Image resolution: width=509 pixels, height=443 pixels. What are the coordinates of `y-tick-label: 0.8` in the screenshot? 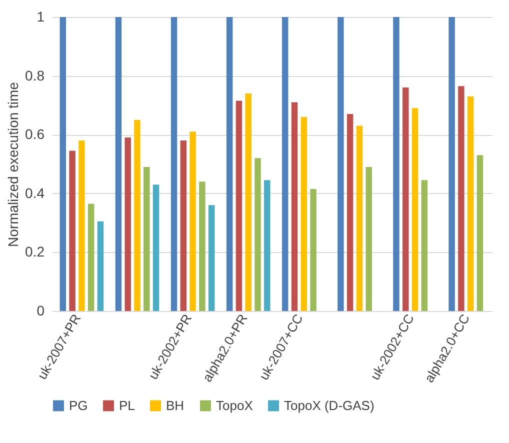 It's located at (35, 75).